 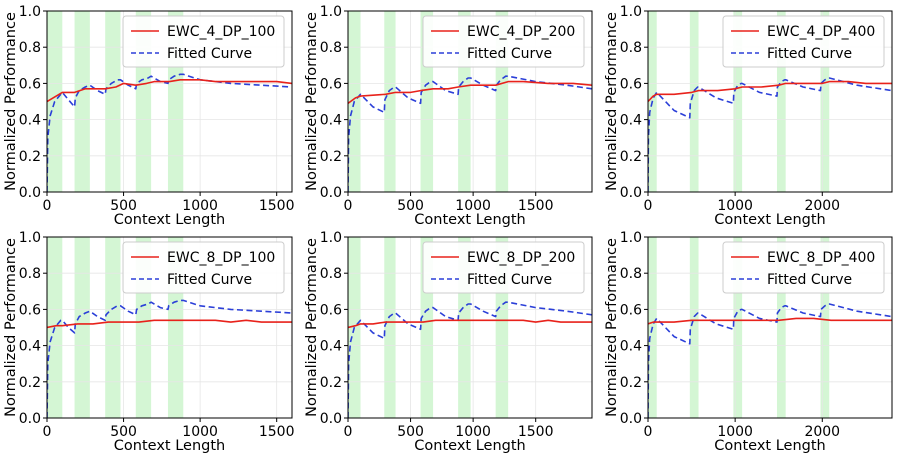 What do you see at coordinates (821, 32) in the screenshot?
I see `legend-label: EWC_4_DP_400` at bounding box center [821, 32].